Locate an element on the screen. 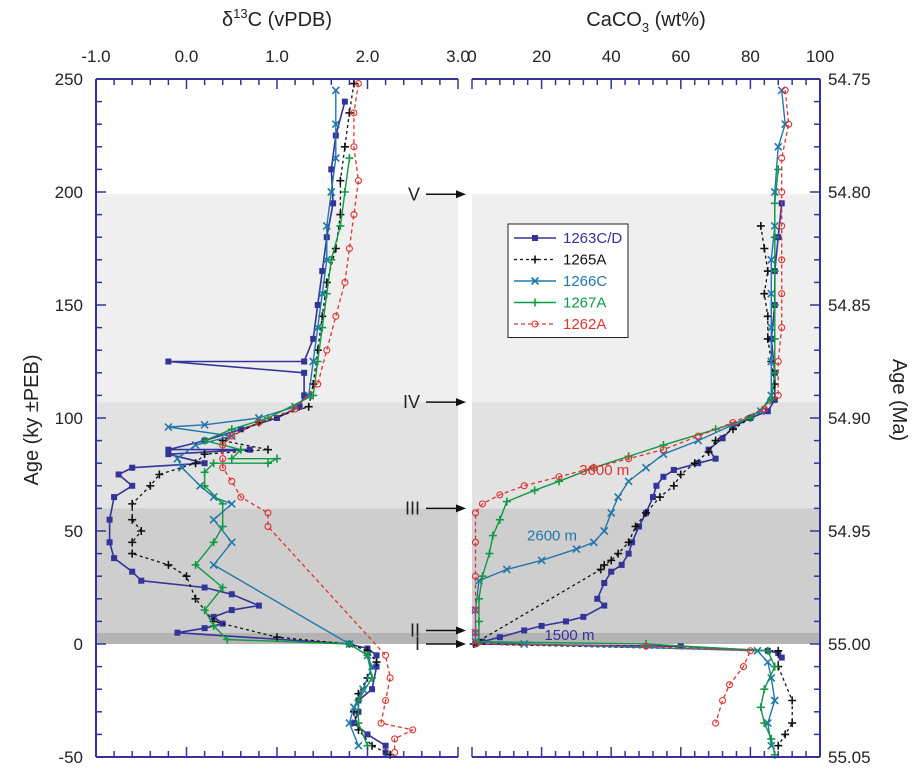  legend-entry-1266c: 1266C is located at coordinates (560, 281).